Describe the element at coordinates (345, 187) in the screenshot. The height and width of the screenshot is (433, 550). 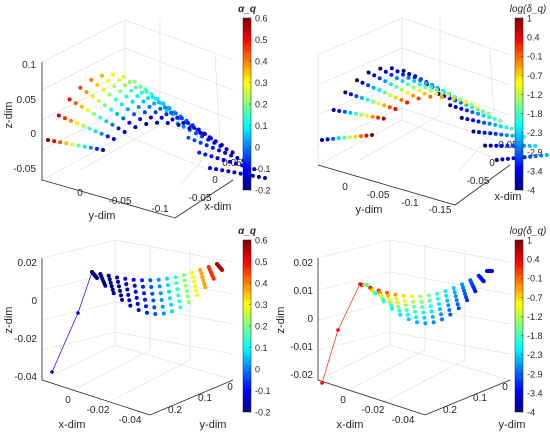
I see `y-tick: 0` at that location.